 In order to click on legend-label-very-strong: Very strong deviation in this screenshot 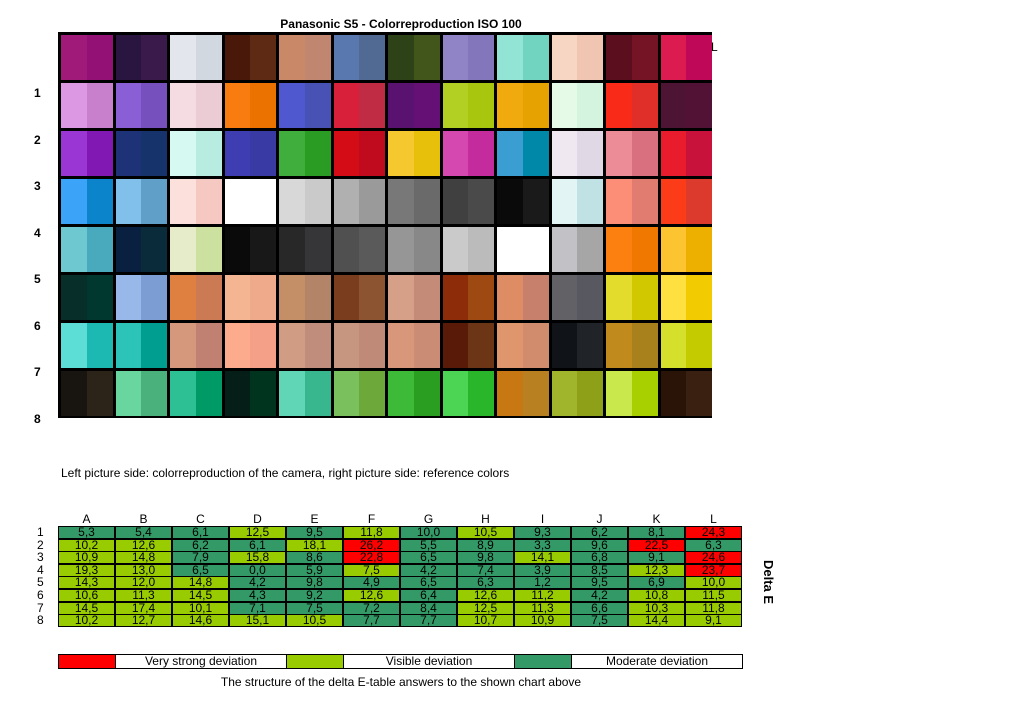, I will do `click(201, 661)`.